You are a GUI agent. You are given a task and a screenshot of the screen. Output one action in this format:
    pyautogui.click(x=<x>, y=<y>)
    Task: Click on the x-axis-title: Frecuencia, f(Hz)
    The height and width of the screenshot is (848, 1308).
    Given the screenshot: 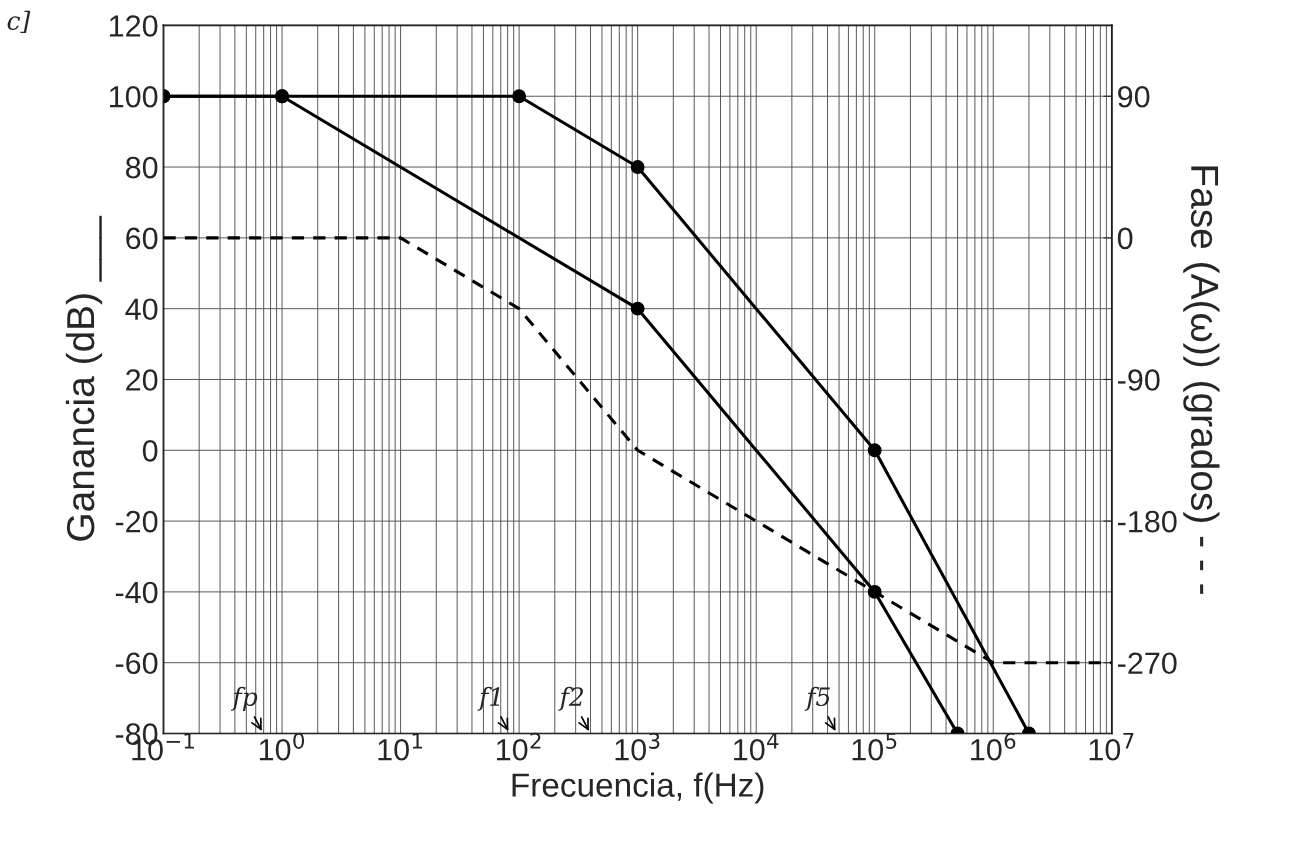 What is the action you would take?
    pyautogui.click(x=638, y=788)
    